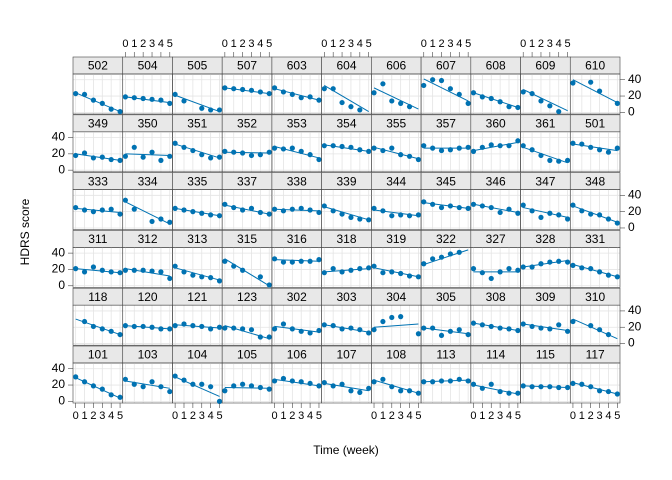 The image size is (672, 480). I want to click on strip-label: 121, so click(197, 297).